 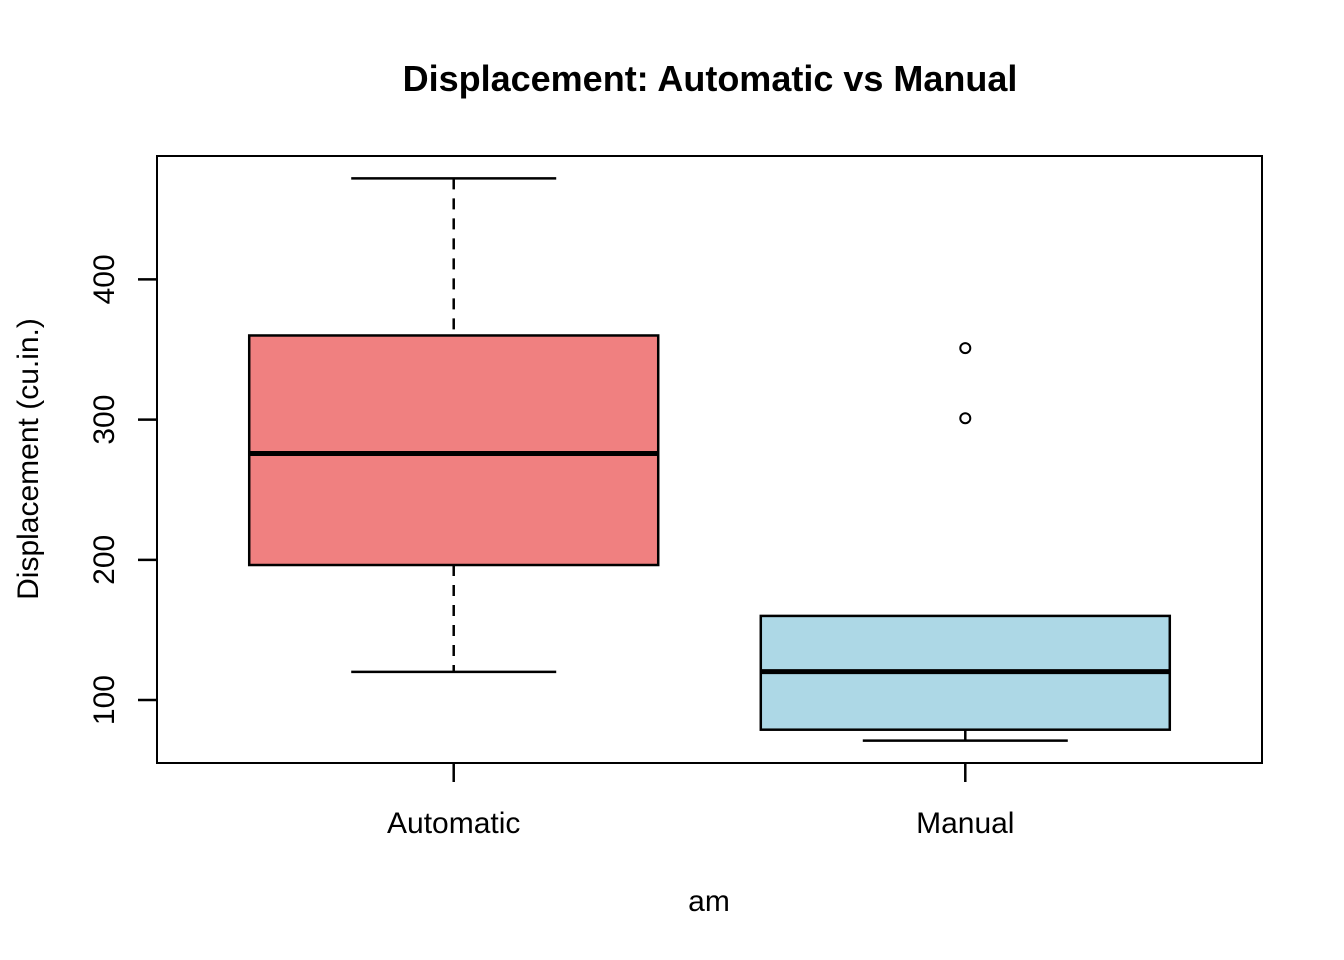 I want to click on box-group-manual, so click(x=965, y=542).